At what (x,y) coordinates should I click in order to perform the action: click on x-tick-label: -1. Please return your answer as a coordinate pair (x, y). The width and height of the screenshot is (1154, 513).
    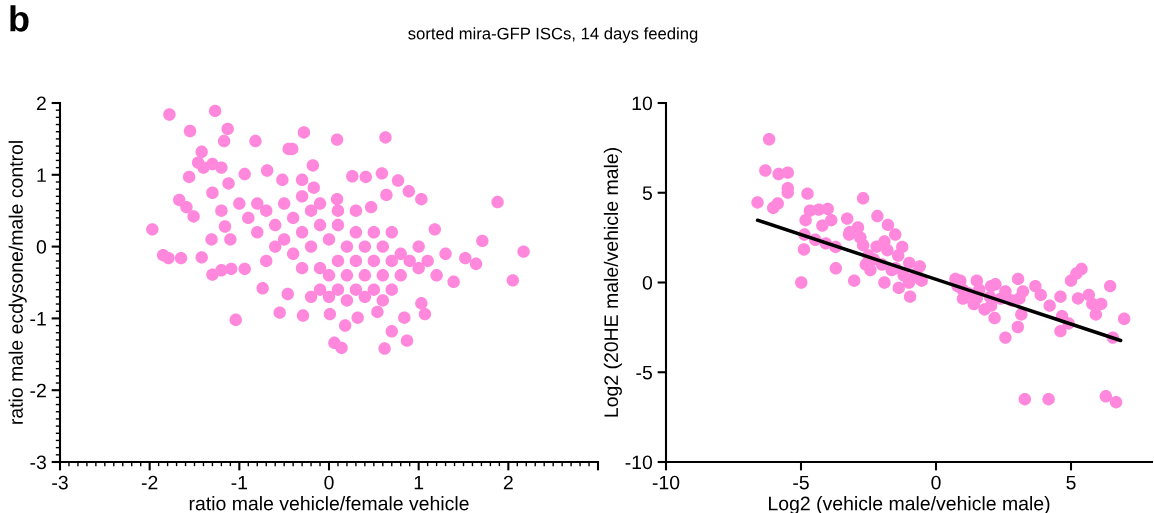
    Looking at the image, I should click on (239, 482).